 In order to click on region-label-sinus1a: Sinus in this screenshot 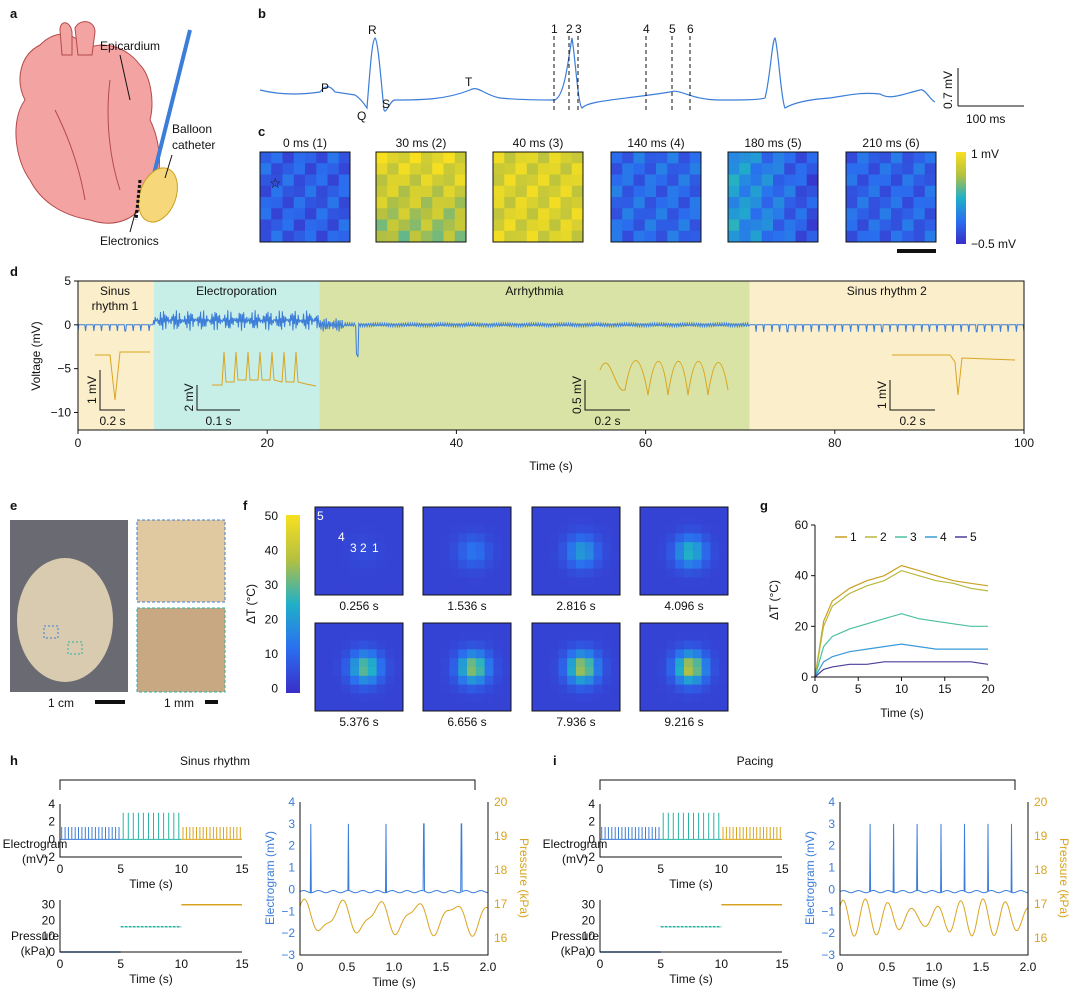, I will do `click(115, 291)`.